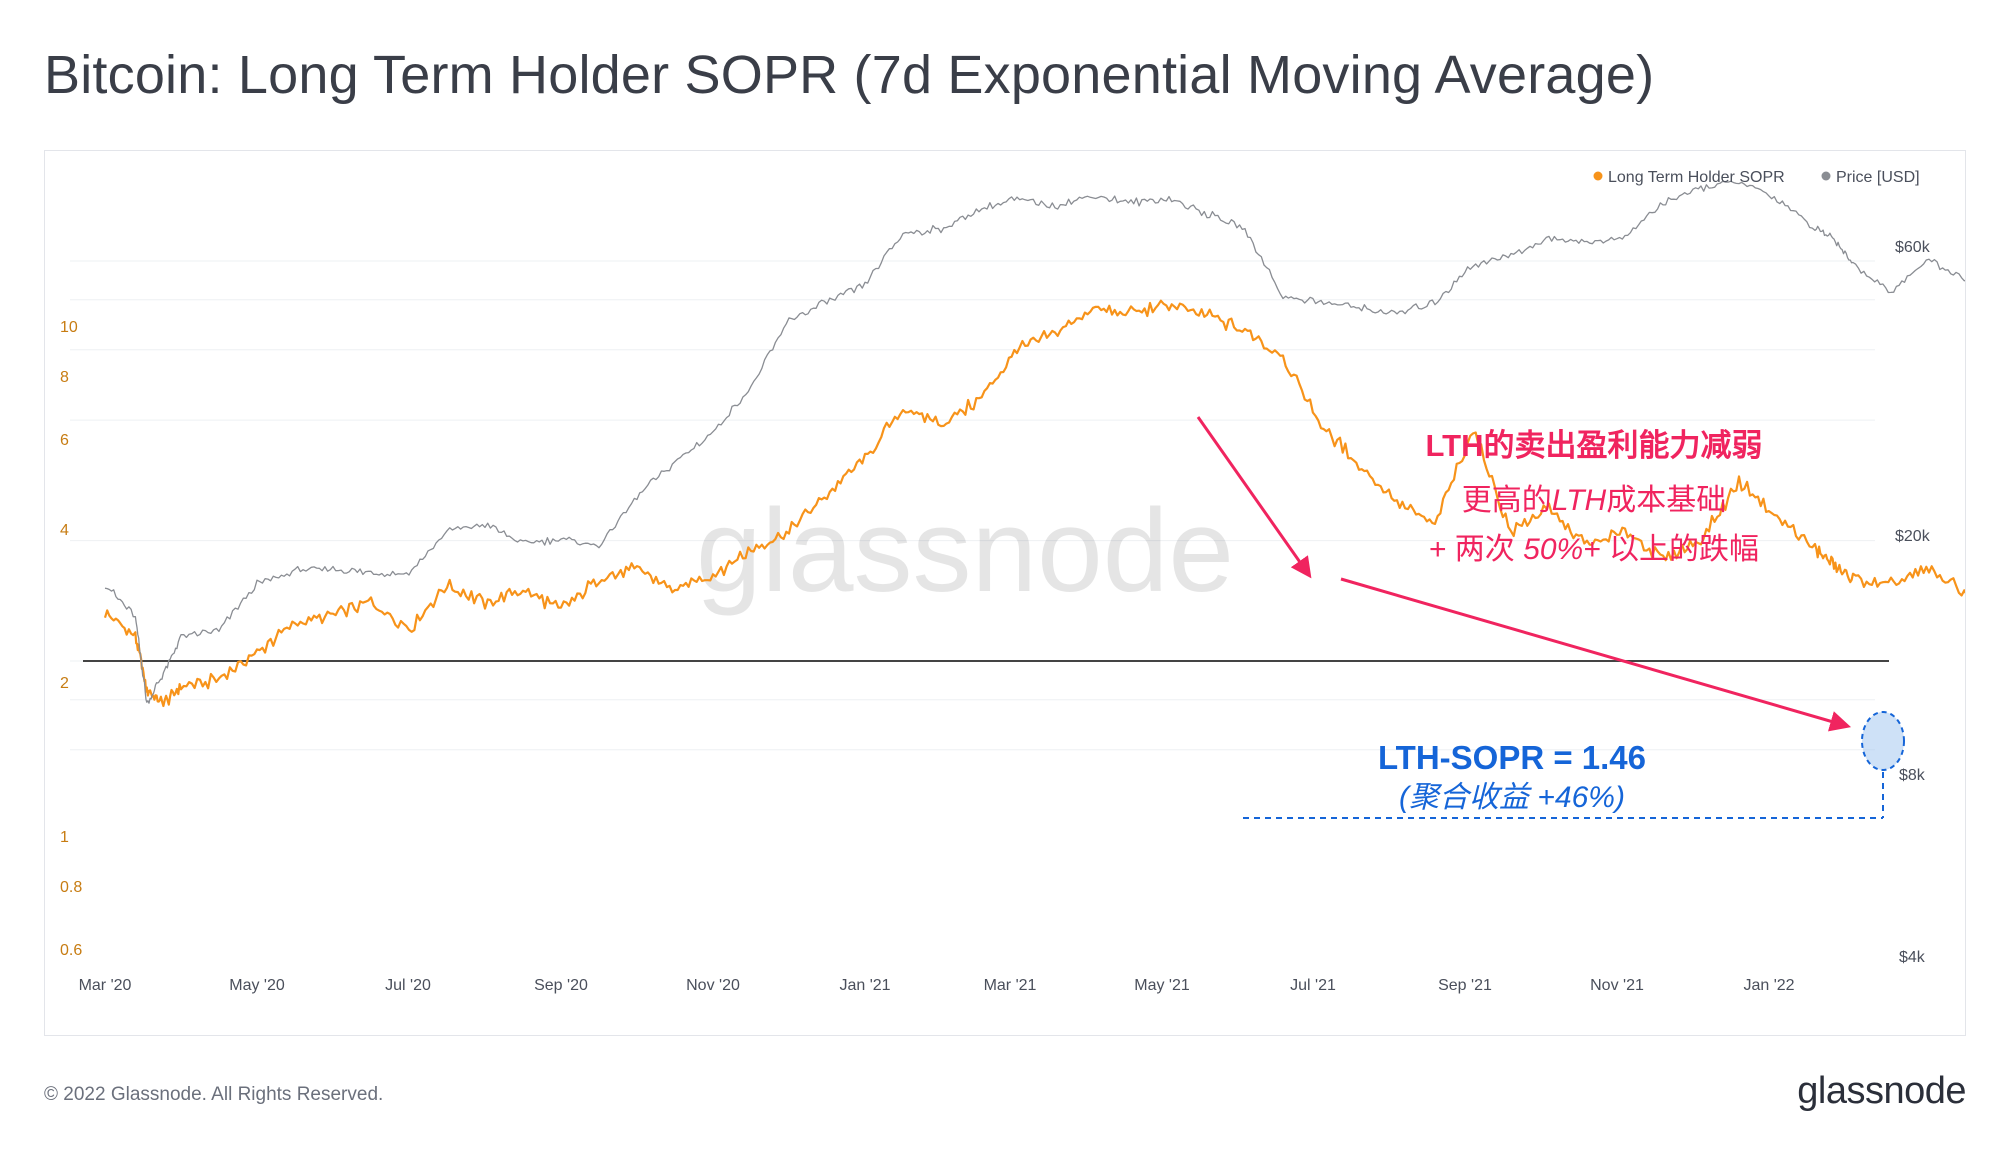  What do you see at coordinates (1768, 985) in the screenshot?
I see `x-tick: Jan '22` at bounding box center [1768, 985].